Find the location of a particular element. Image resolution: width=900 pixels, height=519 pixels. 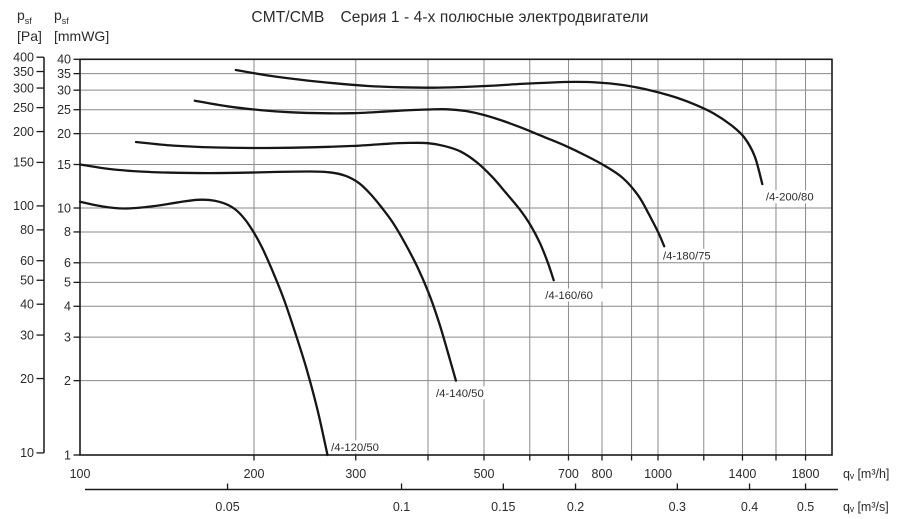

chart-title-series: Серия 1 - 4-х полюсные электродвигатели is located at coordinates (494, 17).